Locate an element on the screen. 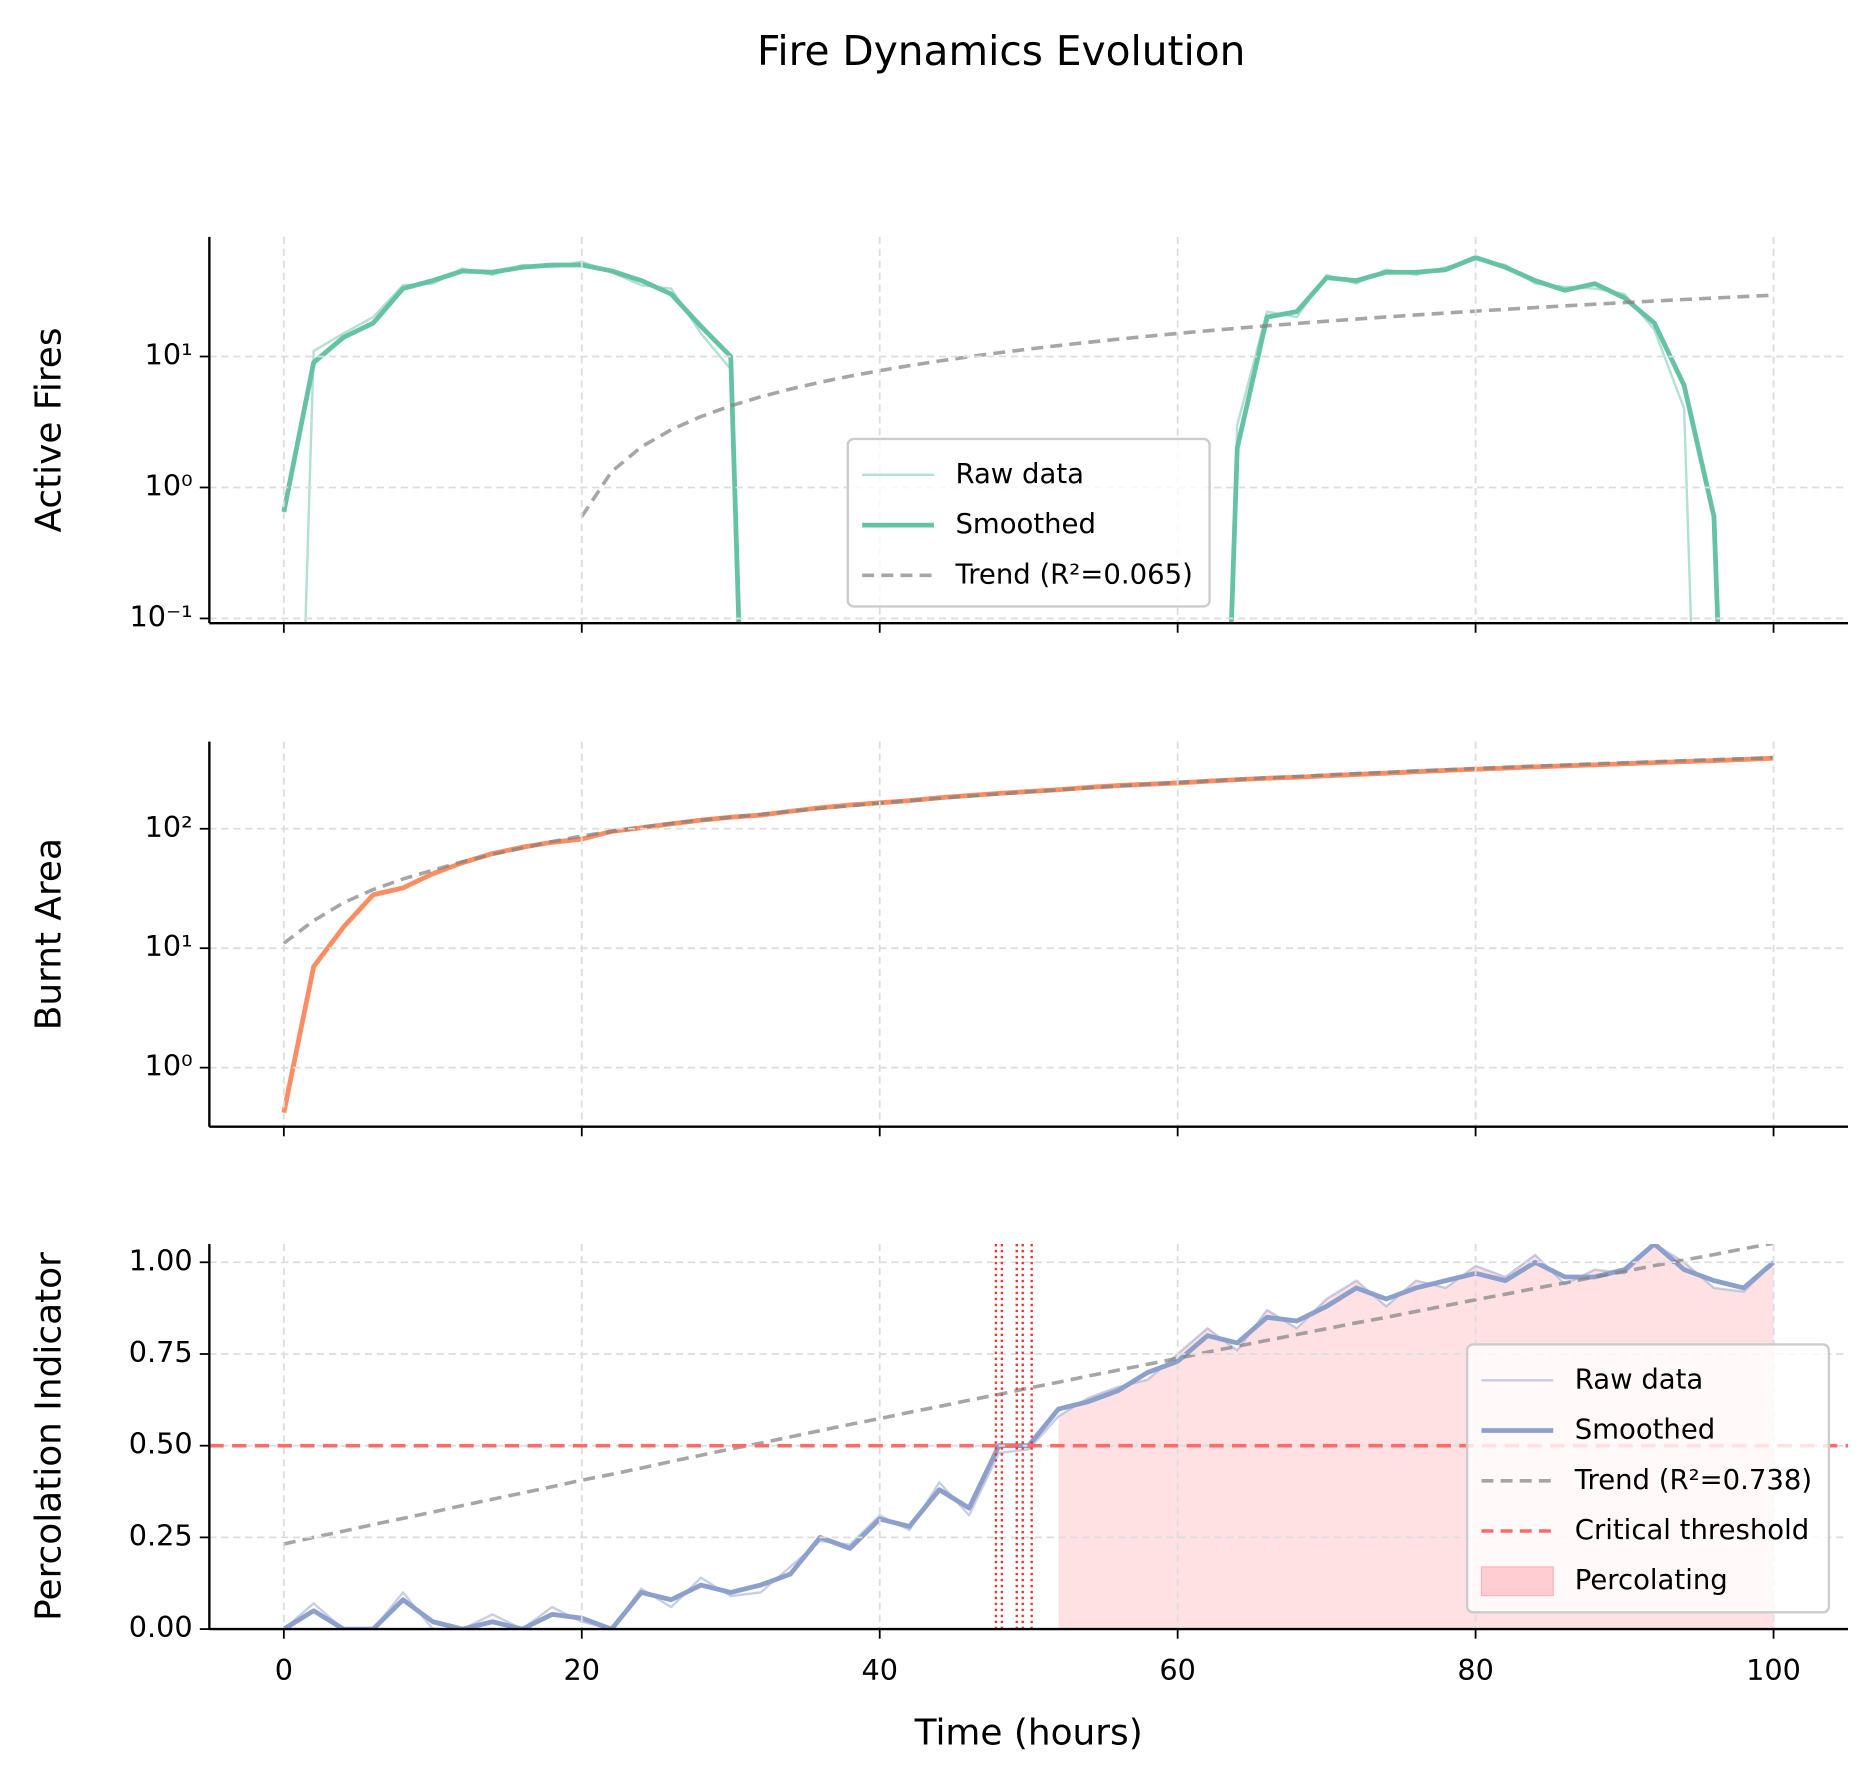 This screenshot has width=1866, height=1781. legend-label: Trend (R²=0.065) is located at coordinates (1073, 574).